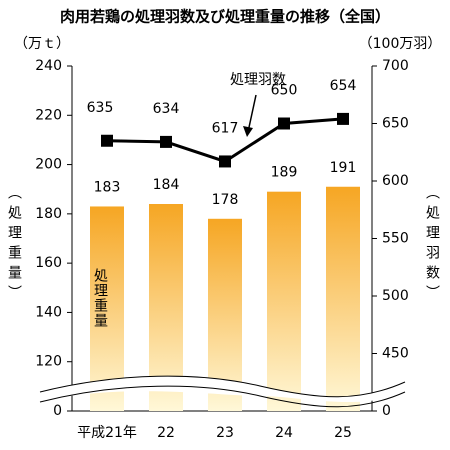 The height and width of the screenshot is (450, 450). I want to click on y-unit: （万ｔ）, so click(42, 44).